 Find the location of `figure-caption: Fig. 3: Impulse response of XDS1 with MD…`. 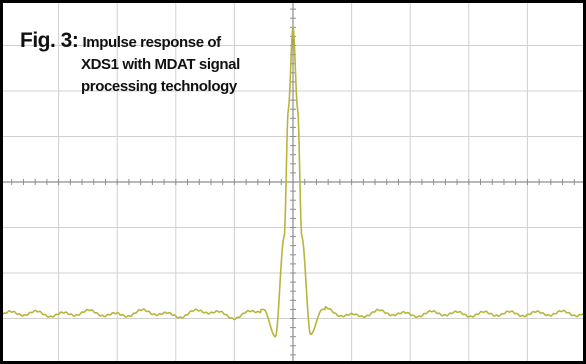

figure-caption: Fig. 3: Impulse response of XDS1 with MD… is located at coordinates (130, 64).